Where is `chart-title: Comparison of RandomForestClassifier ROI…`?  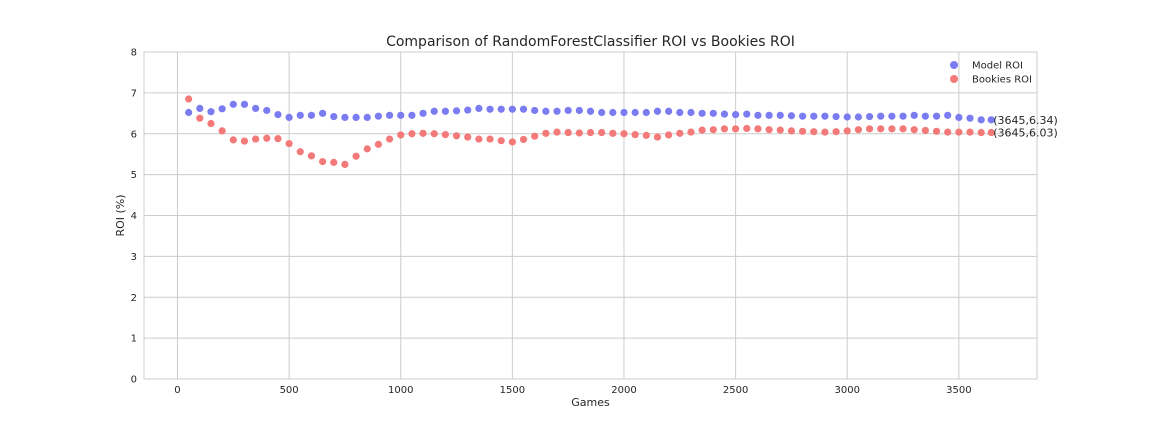 chart-title: Comparison of RandomForestClassifier ROI… is located at coordinates (590, 42).